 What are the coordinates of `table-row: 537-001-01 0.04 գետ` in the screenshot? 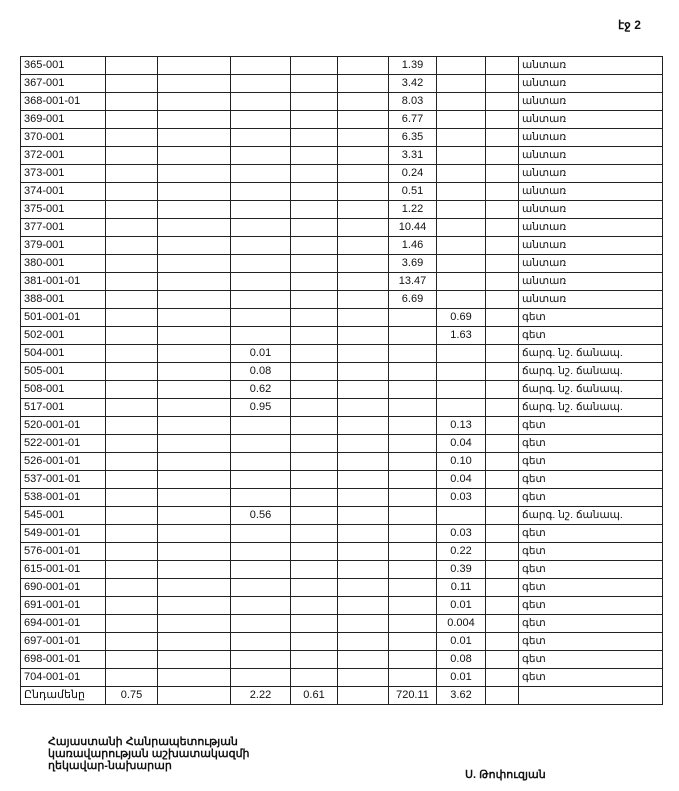 It's located at (341, 479).